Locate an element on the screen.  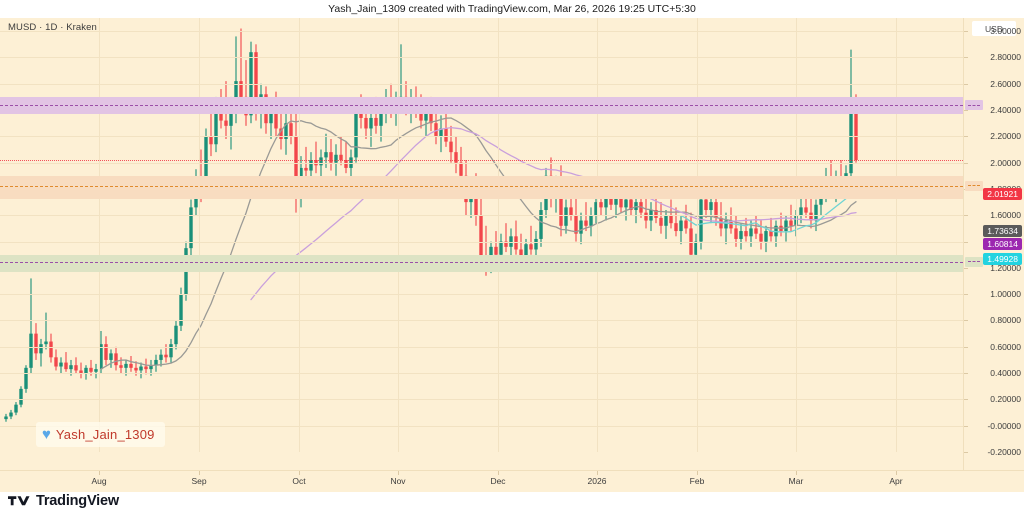
price-tick-label: 0.80000 is located at coordinates (1005, 320).